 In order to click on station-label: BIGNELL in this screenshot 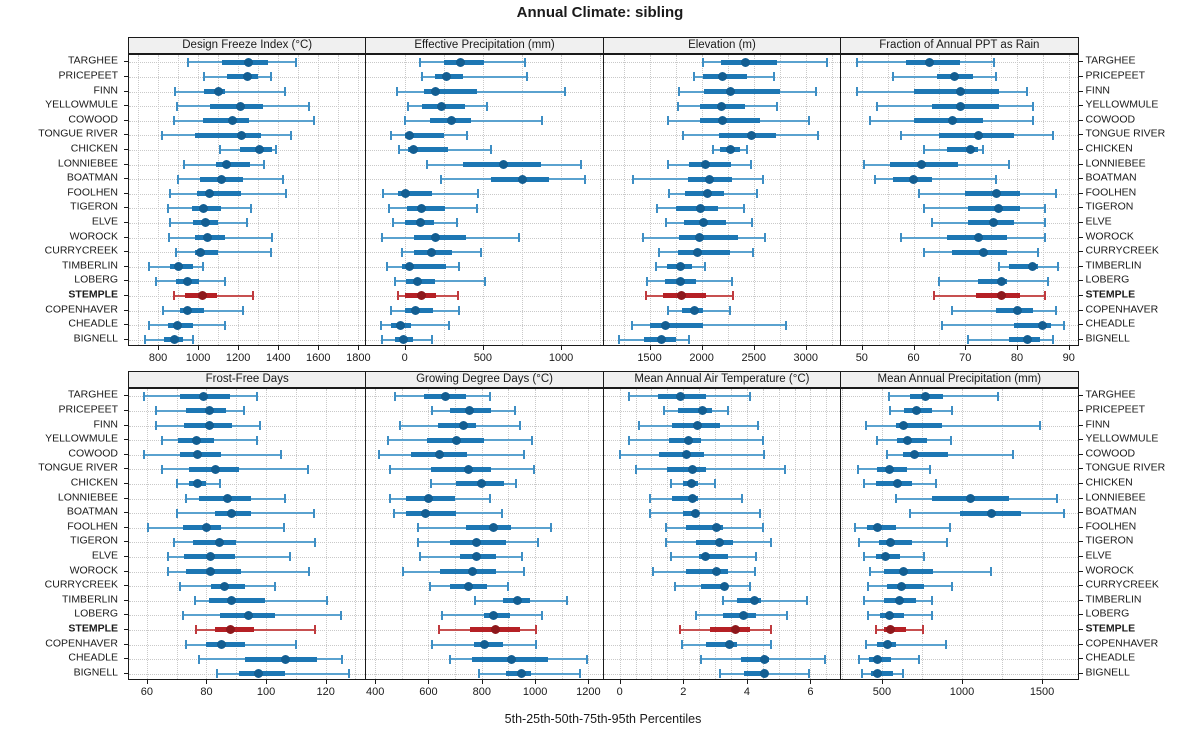, I will do `click(95, 672)`.